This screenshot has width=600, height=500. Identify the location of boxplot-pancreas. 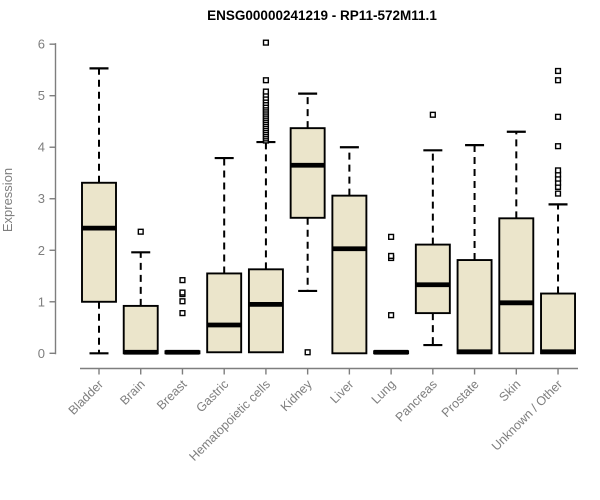
(432, 229).